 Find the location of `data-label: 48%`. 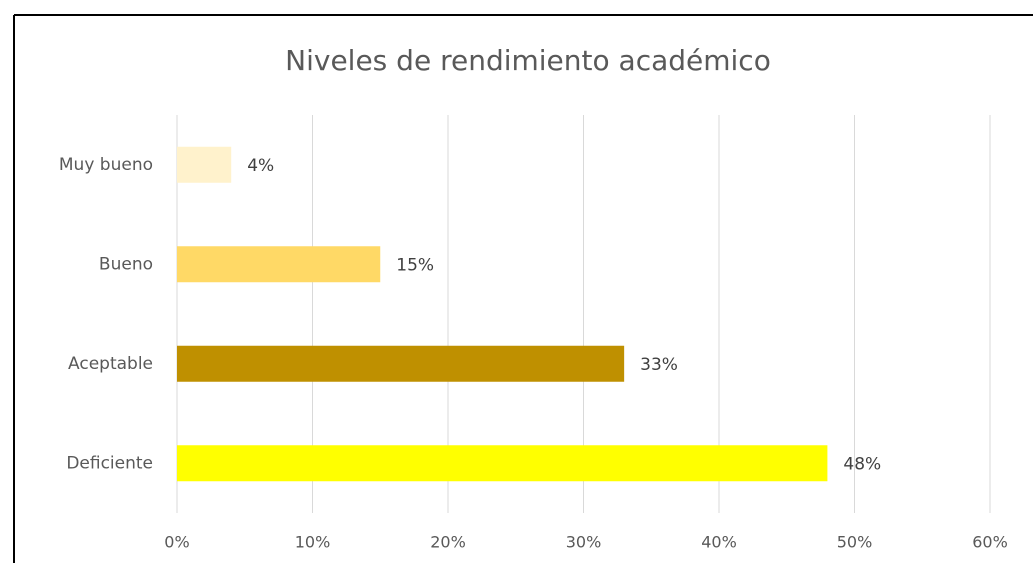

data-label: 48% is located at coordinates (862, 464).